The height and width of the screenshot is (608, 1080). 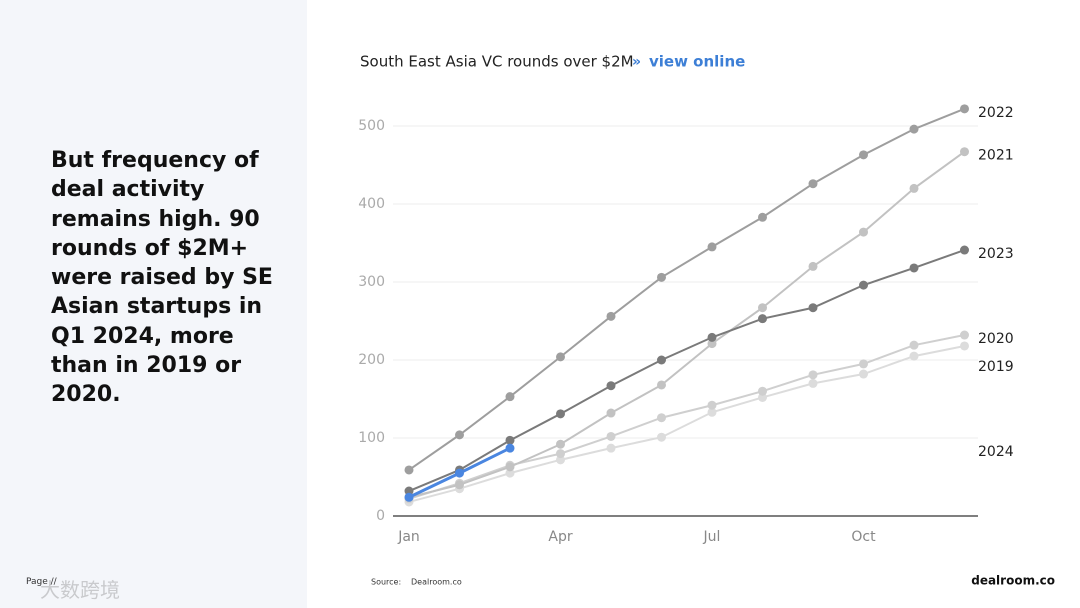 What do you see at coordinates (996, 254) in the screenshot?
I see `series-label: 2023` at bounding box center [996, 254].